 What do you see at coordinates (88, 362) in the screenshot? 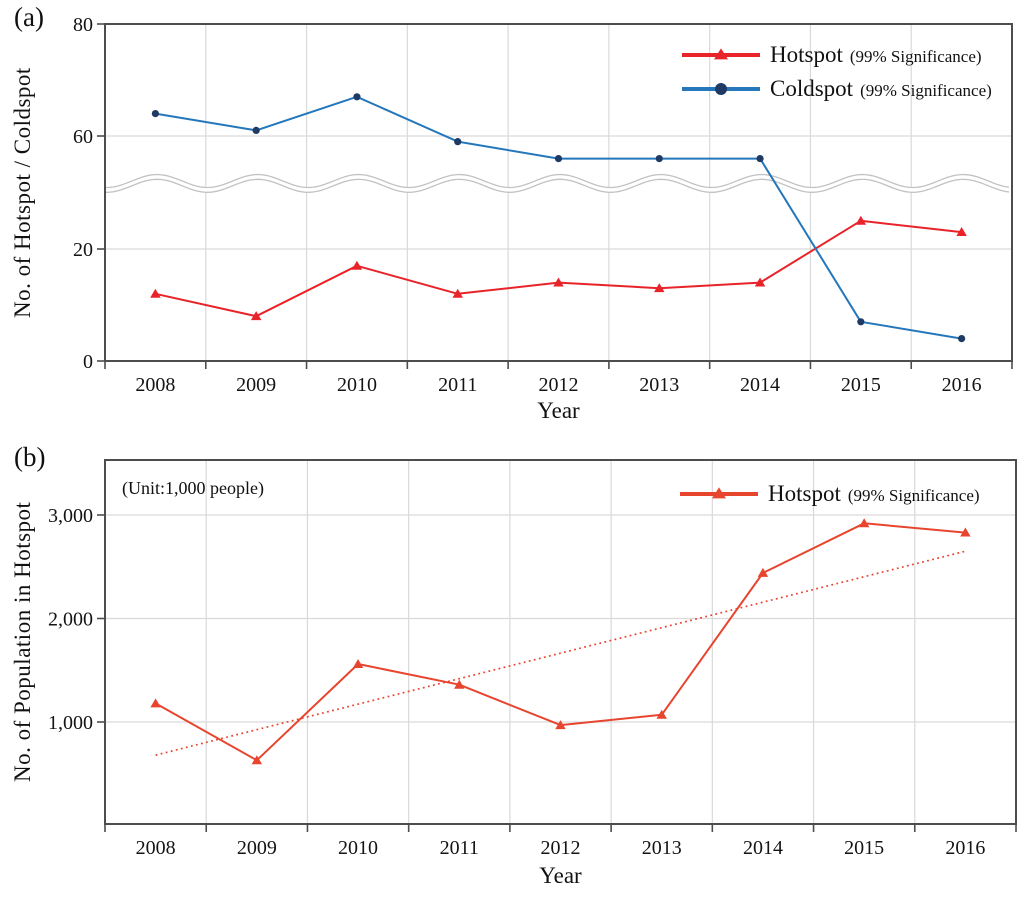
I see `y-tick-label: 0` at bounding box center [88, 362].